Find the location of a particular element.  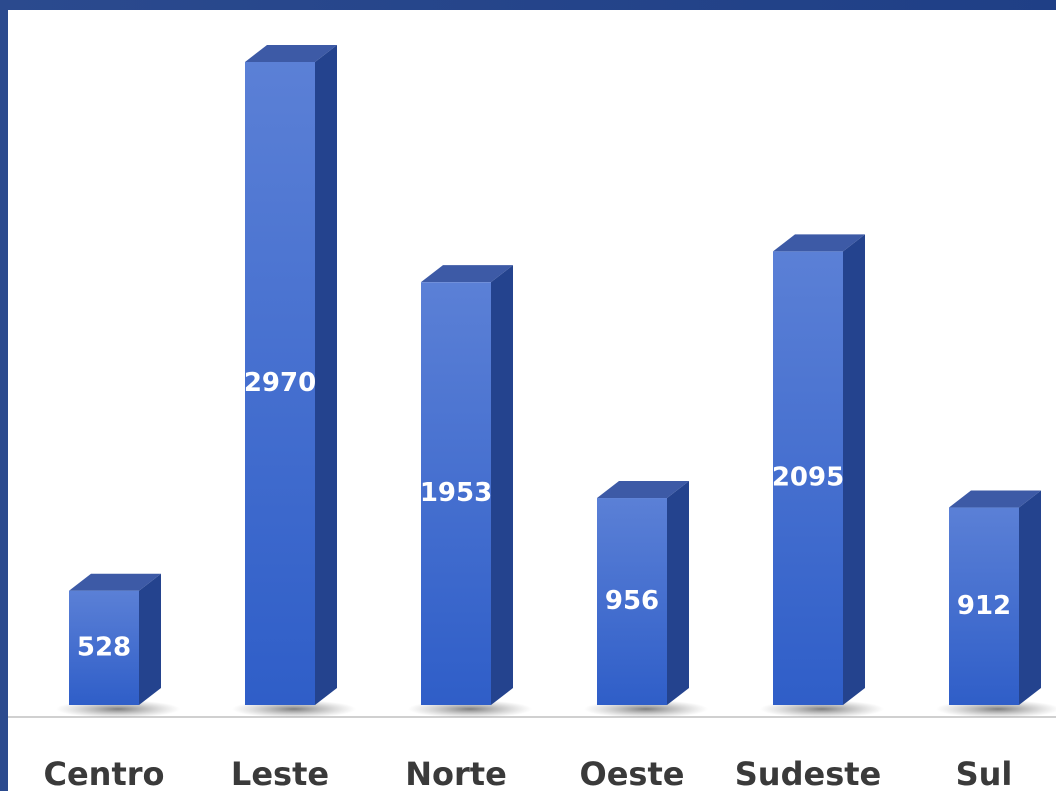

data-label: 2970 is located at coordinates (280, 383).